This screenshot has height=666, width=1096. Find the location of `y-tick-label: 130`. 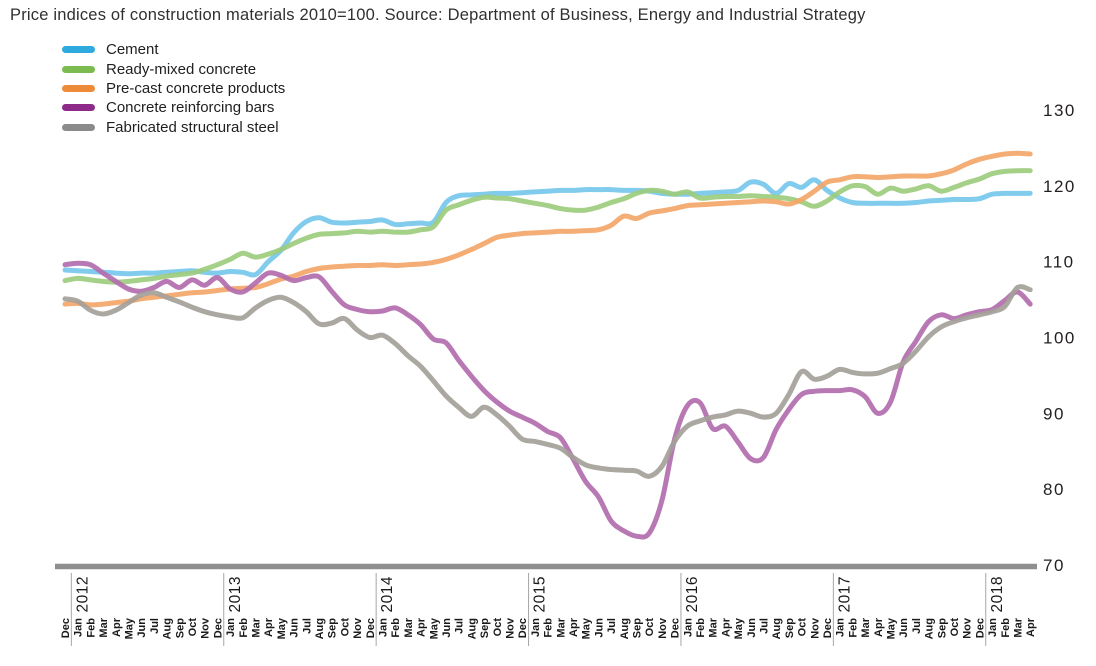

y-tick-label: 130 is located at coordinates (1059, 110).